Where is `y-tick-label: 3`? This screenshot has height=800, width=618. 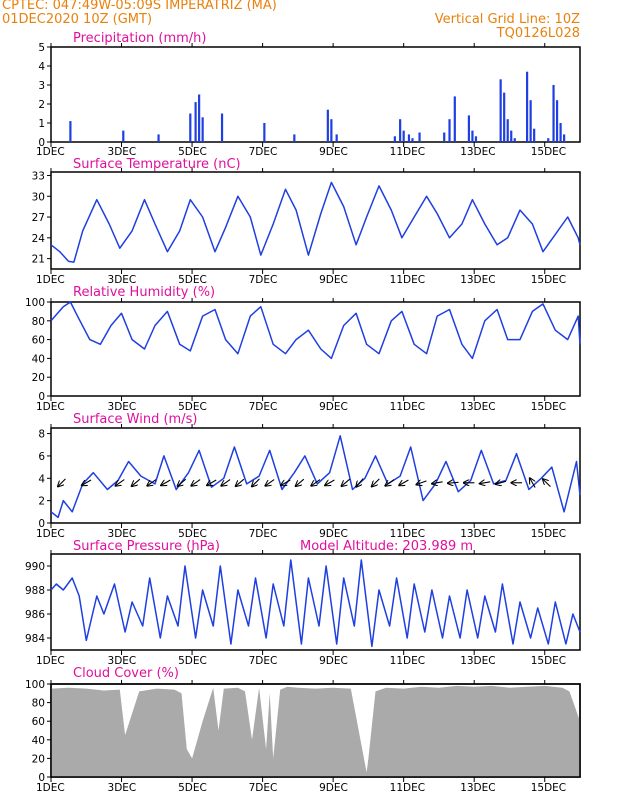
y-tick-label: 3 is located at coordinates (41, 86).